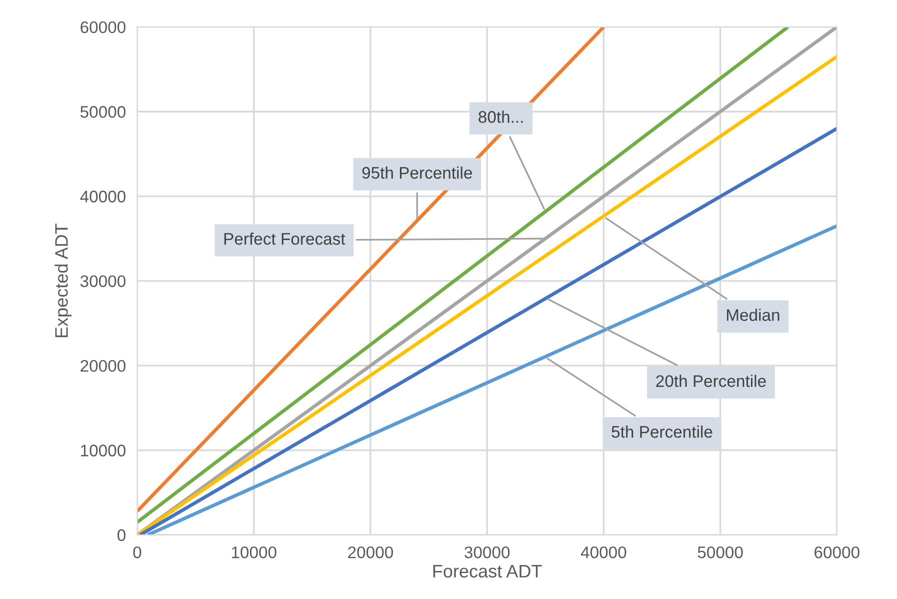 This screenshot has height=599, width=897. I want to click on annotation: 95th Percentile, so click(417, 172).